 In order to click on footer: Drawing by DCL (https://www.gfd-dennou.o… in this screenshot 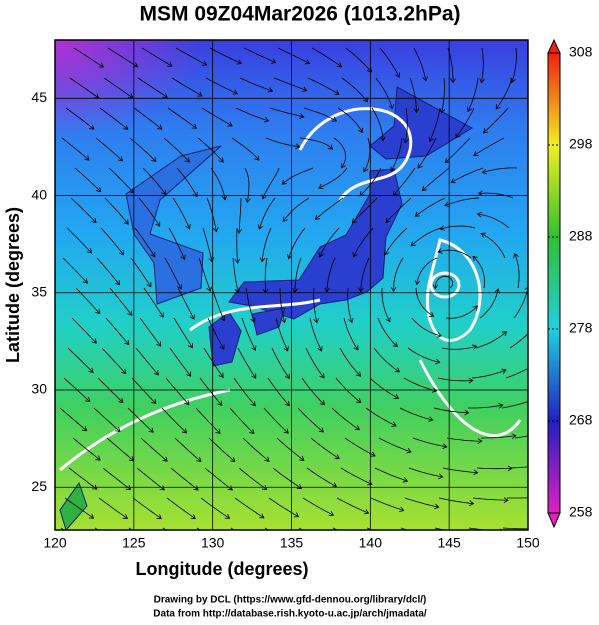, I will do `click(290, 600)`.